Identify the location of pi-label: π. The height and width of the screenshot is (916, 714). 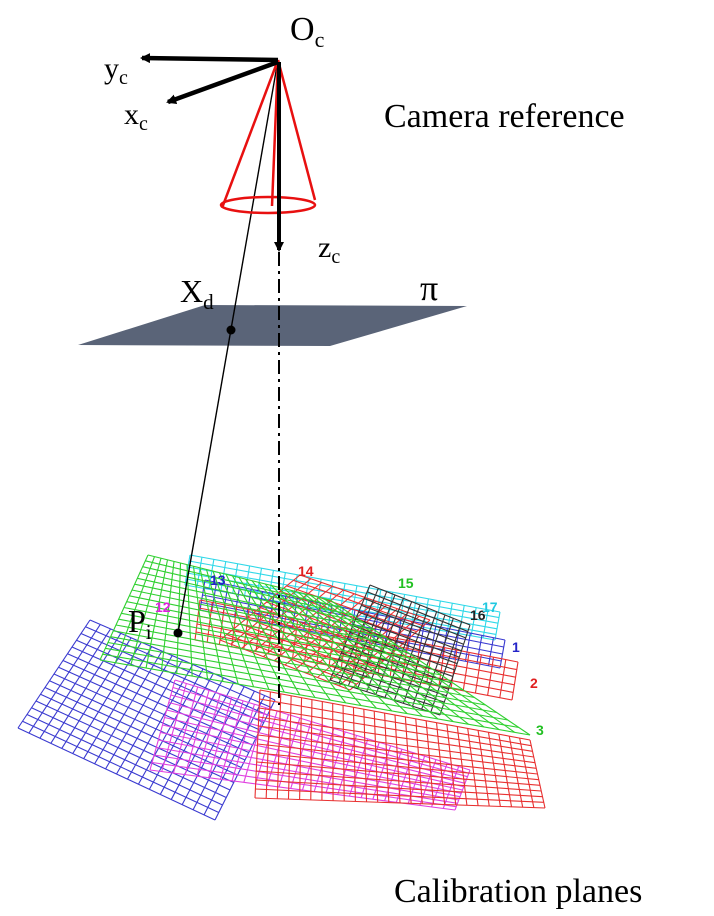
(429, 288).